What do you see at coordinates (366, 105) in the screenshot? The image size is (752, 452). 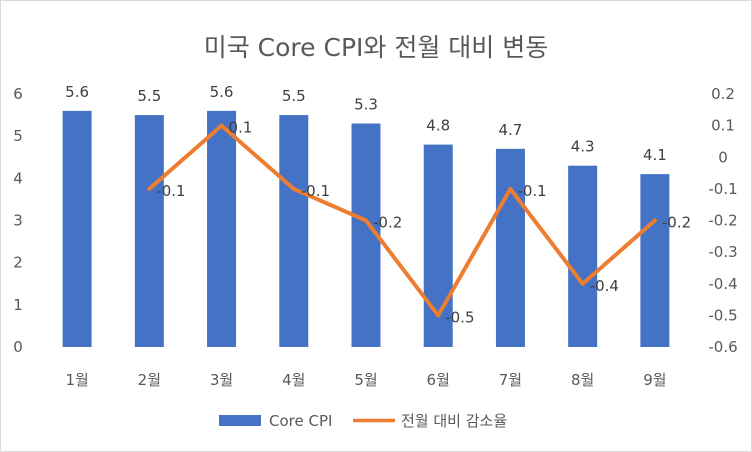 I see `bar-data-label: 5.3` at bounding box center [366, 105].